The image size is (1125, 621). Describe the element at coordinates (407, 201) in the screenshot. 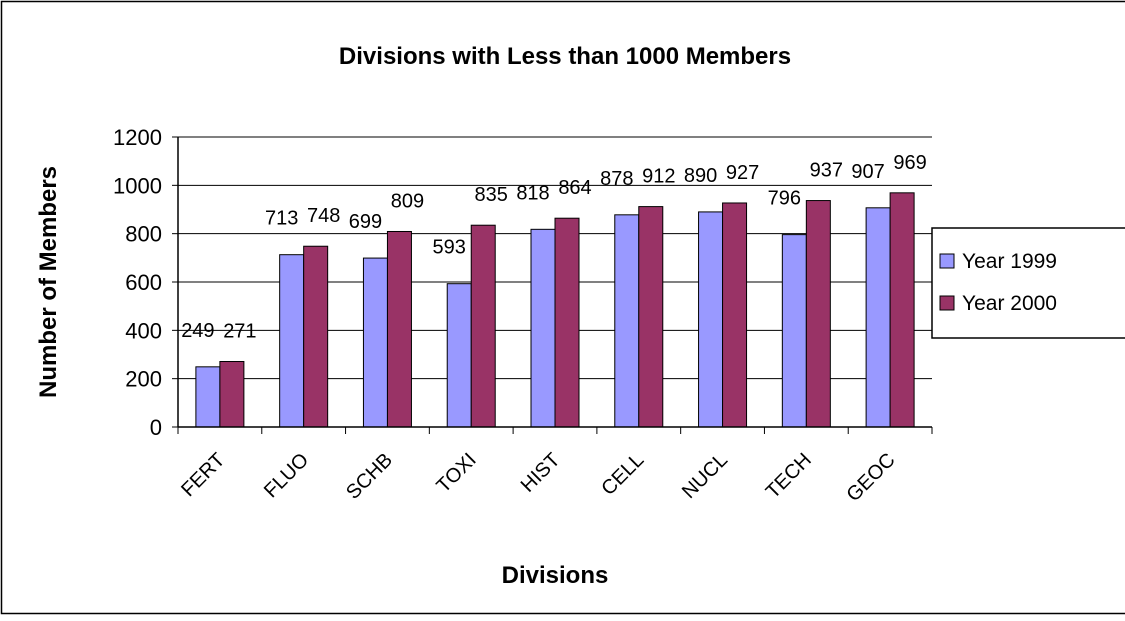

I see `data-label: 809` at that location.